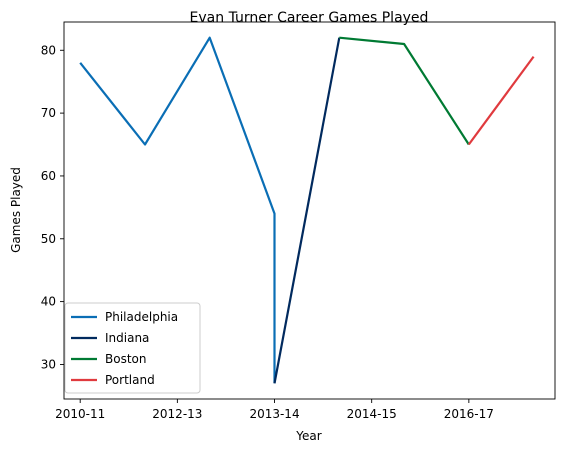  I want to click on y-axis-ticks: 30 40 50 60 70 80, so click(52, 207).